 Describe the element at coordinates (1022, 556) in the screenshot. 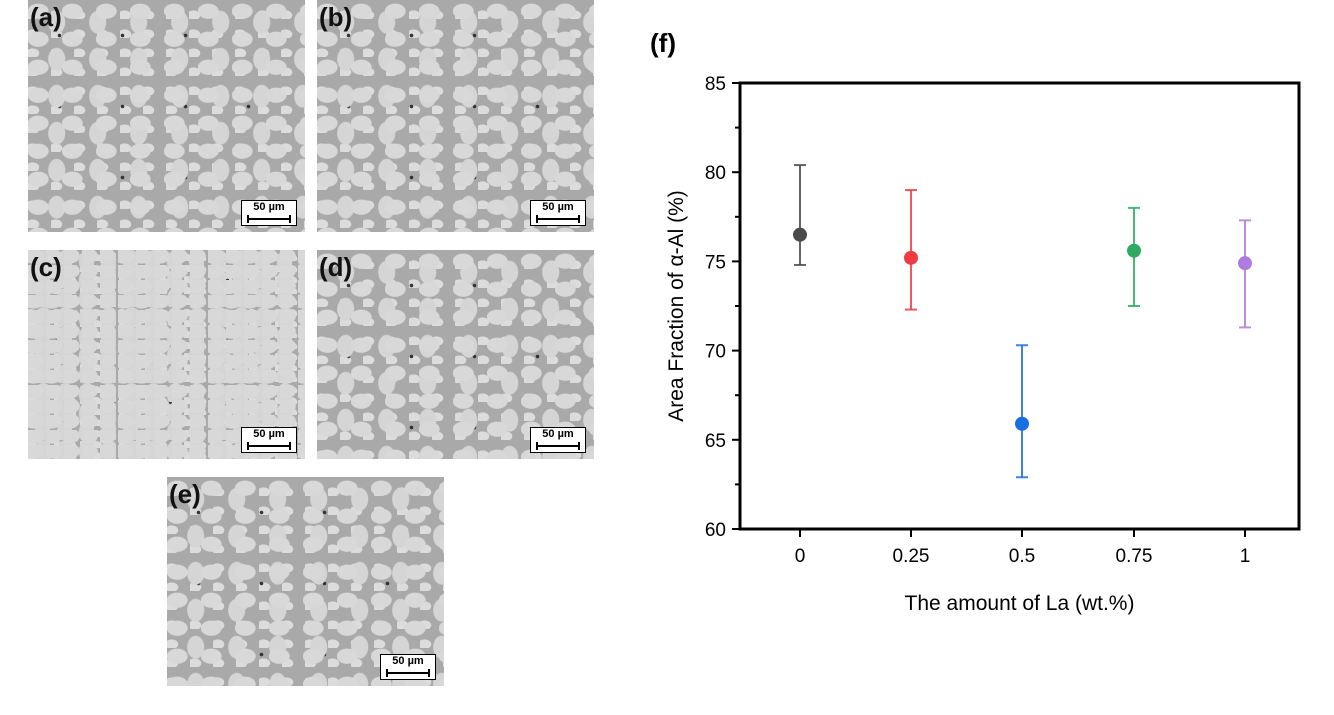

I see `x-tick-label: 0.5` at that location.